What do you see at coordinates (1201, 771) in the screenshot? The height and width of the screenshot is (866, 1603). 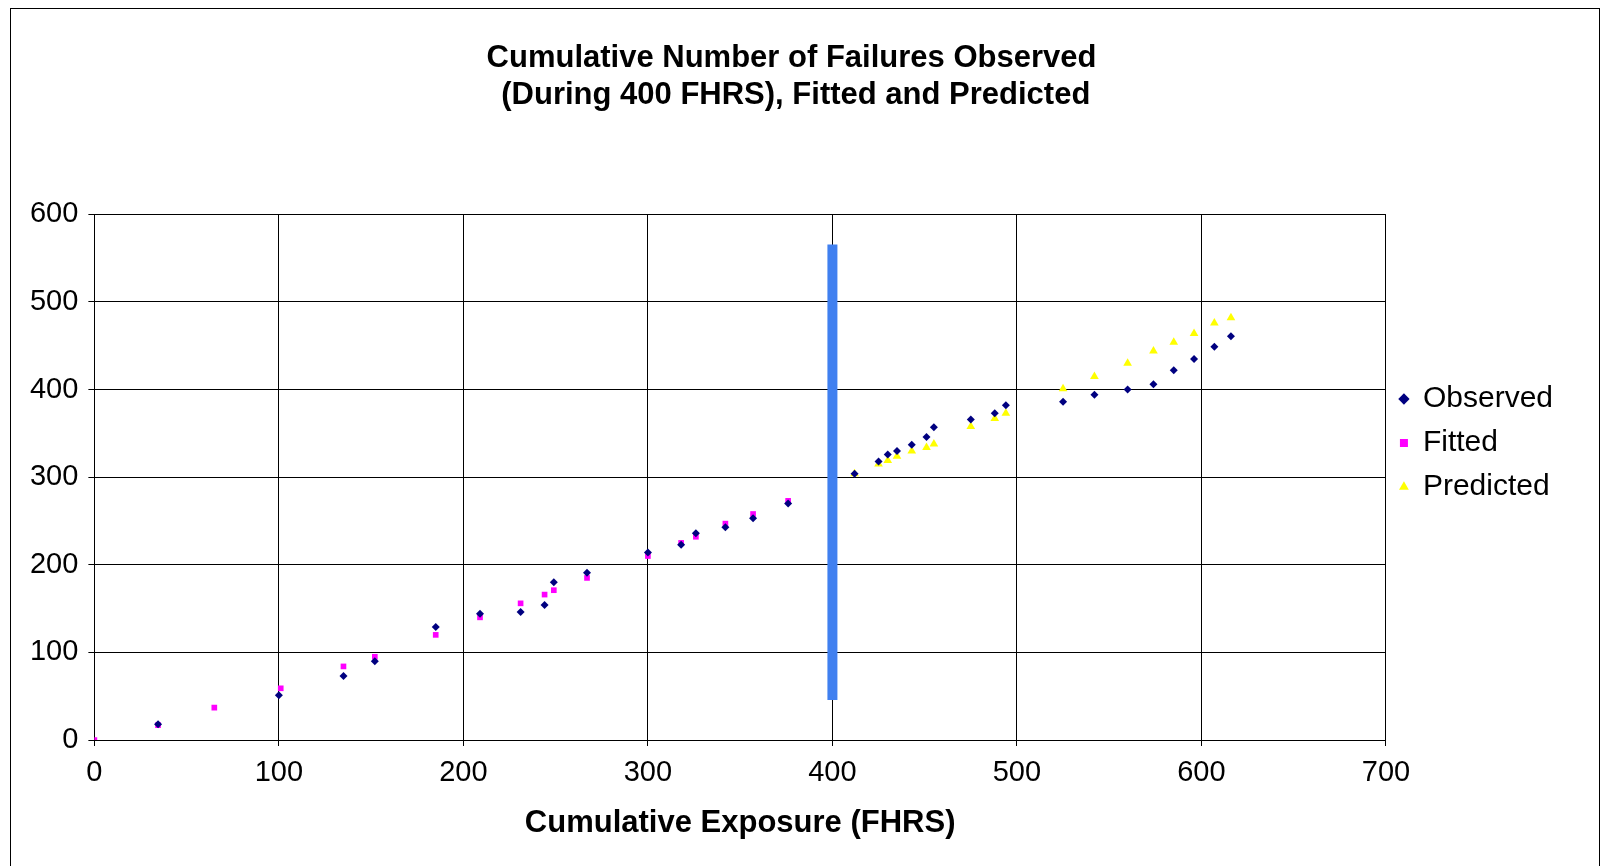 I see `x-tick-label: 600` at bounding box center [1201, 771].